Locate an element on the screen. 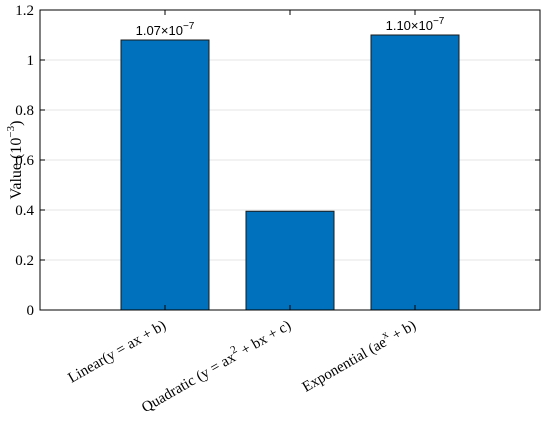 The width and height of the screenshot is (550, 441). y-tick-label: 0.8 is located at coordinates (24, 111).